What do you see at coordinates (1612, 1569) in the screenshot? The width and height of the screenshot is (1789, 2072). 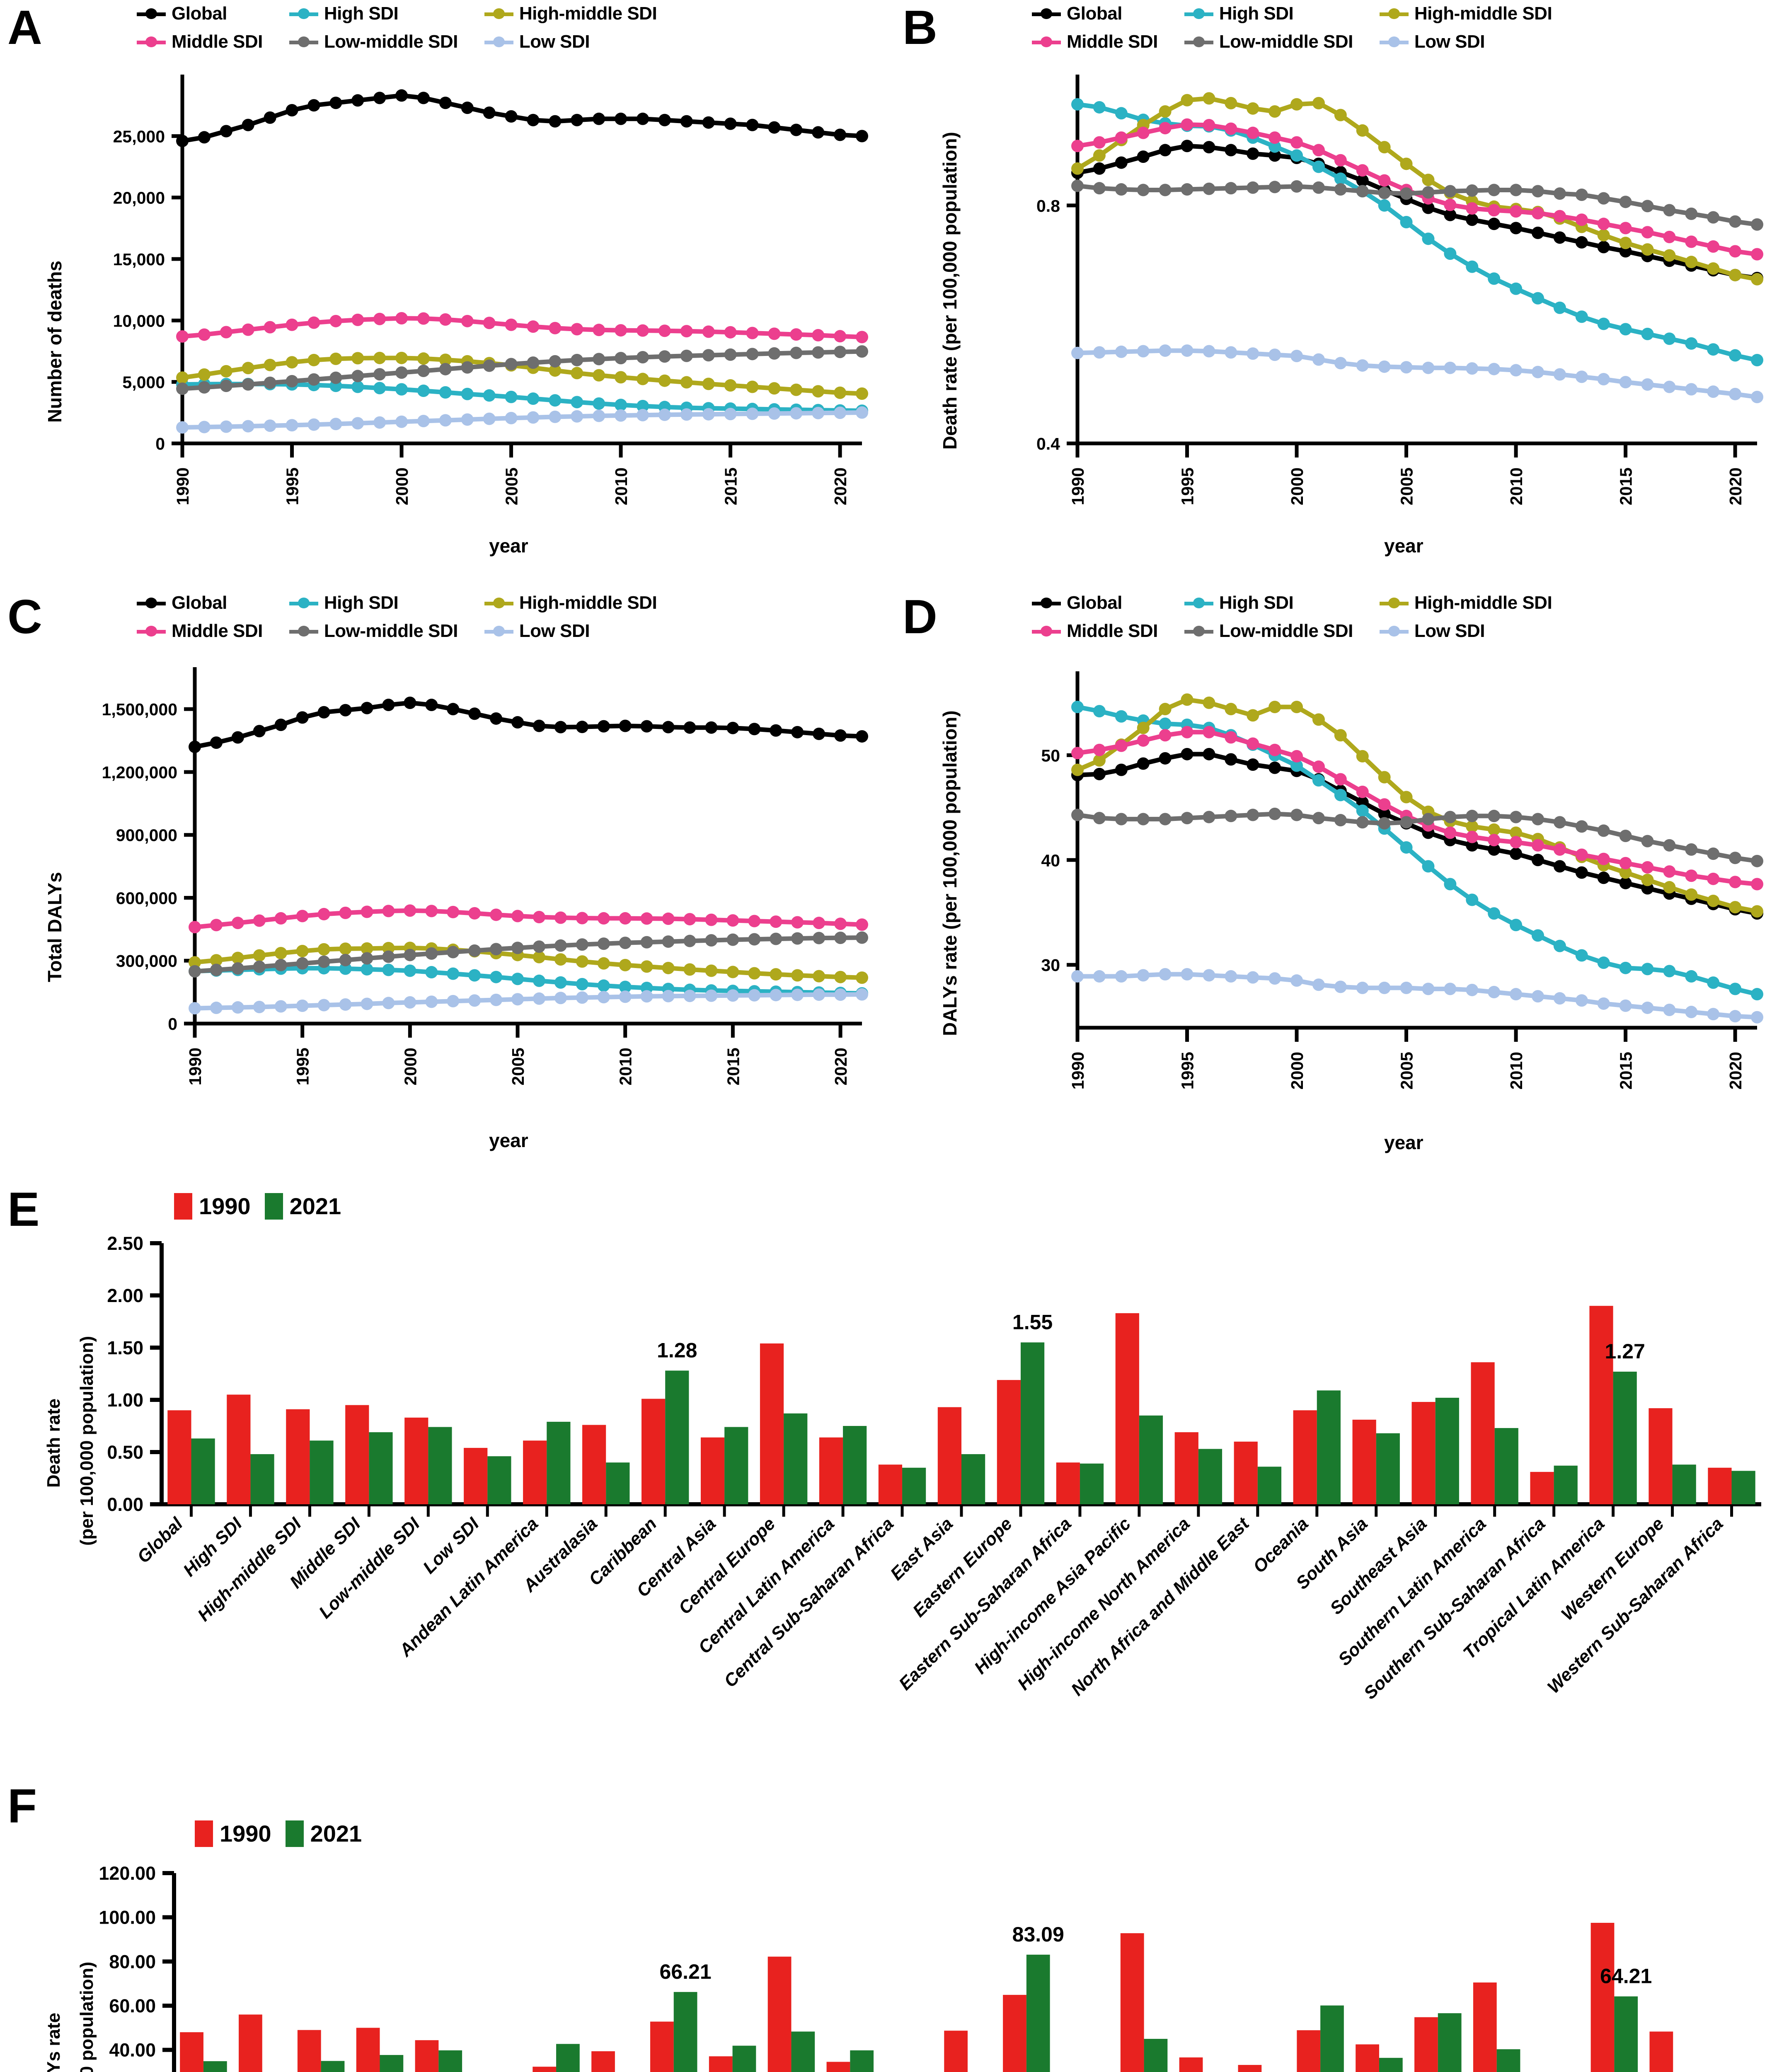 I see `bar-category-label: Western Europe` at bounding box center [1612, 1569].